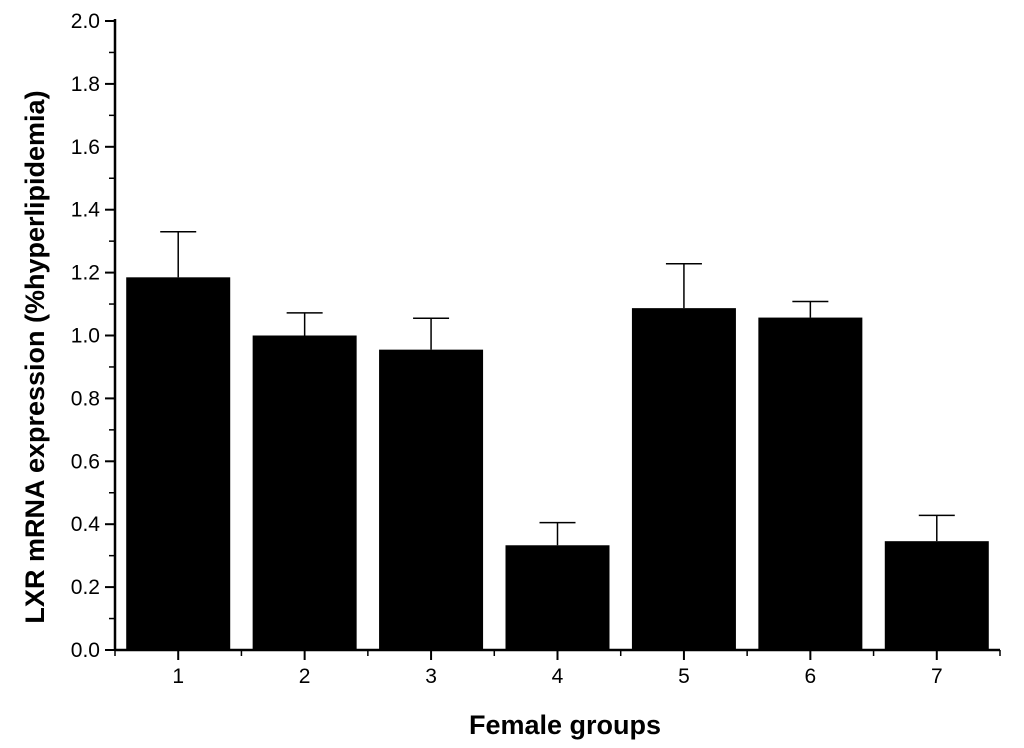 This screenshot has width=1024, height=748. I want to click on x-tick-label: 3, so click(431, 676).